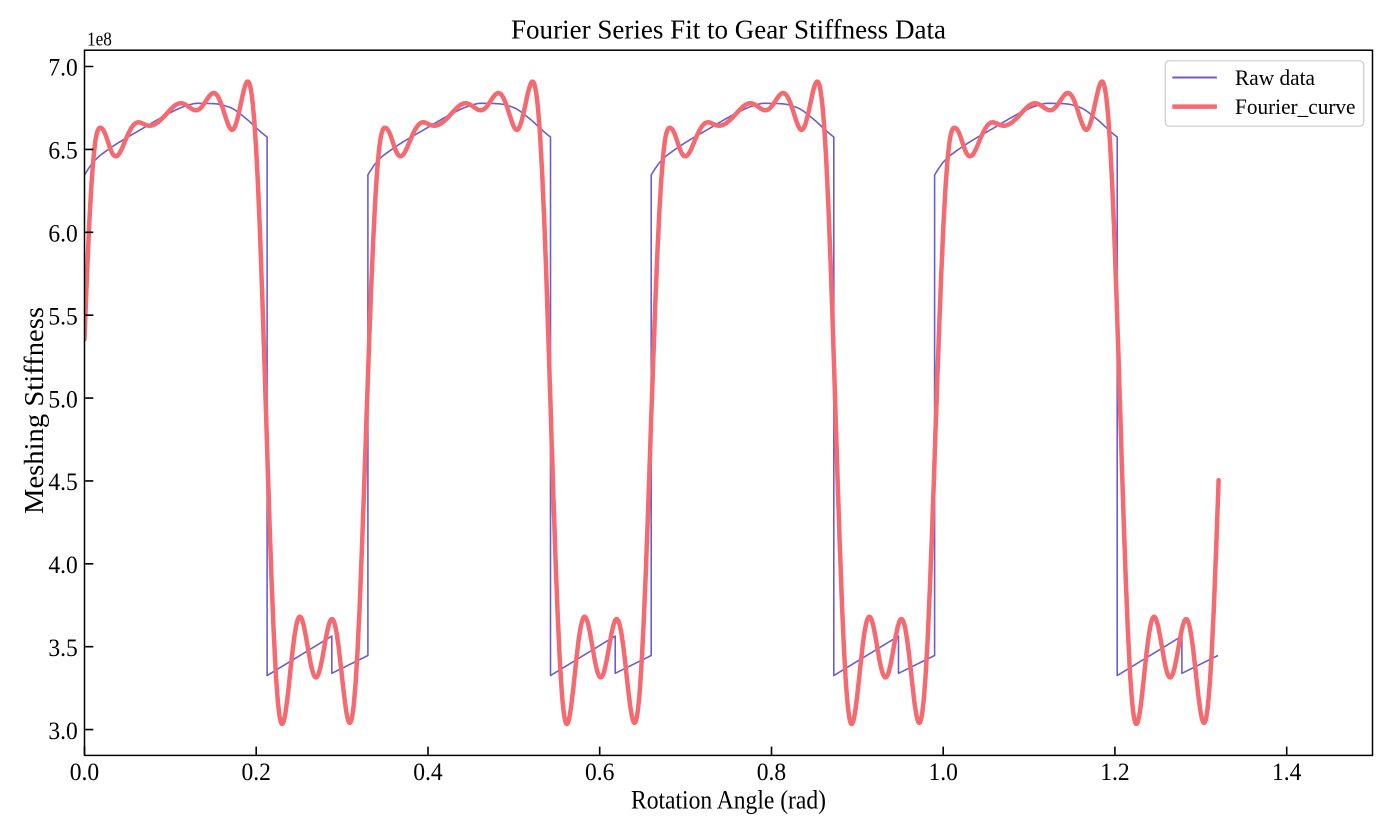  I want to click on svg-text: 5.5, so click(62, 315).